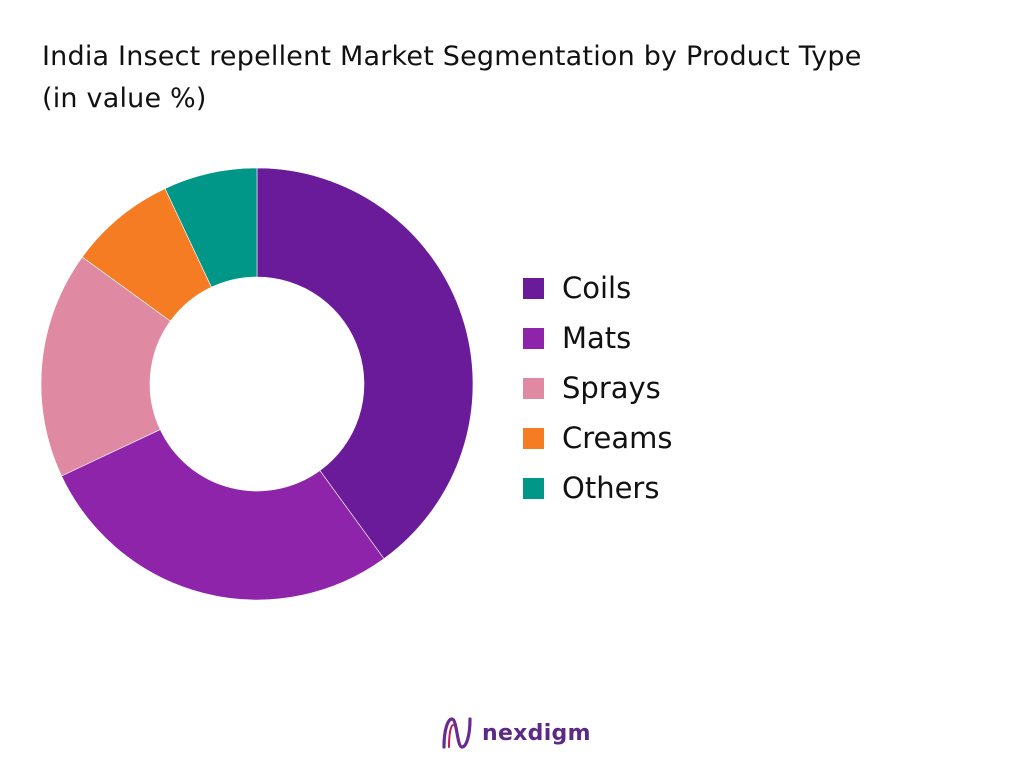 The width and height of the screenshot is (1024, 768). Describe the element at coordinates (223, 515) in the screenshot. I see `slice-mats` at that location.